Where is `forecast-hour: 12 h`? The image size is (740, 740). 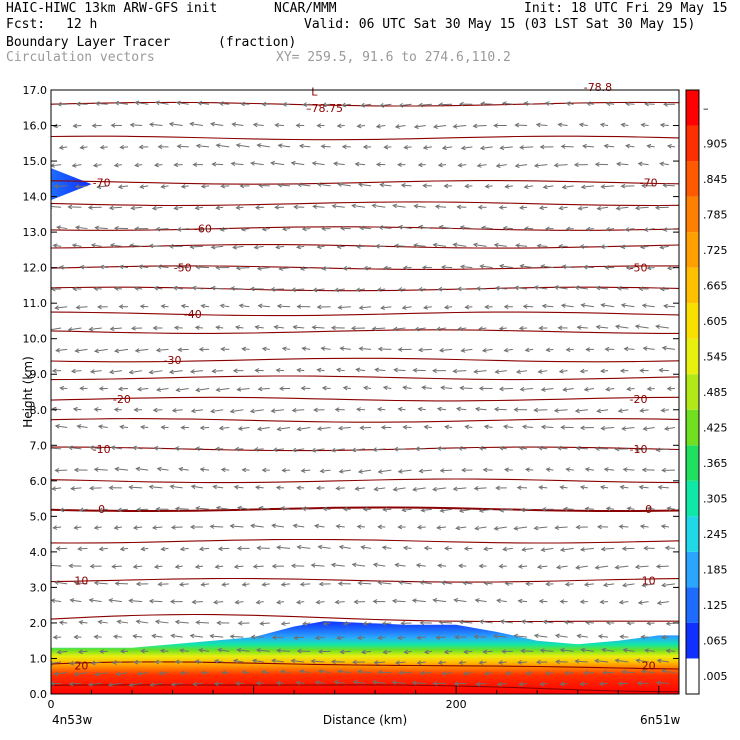
forecast-hour: 12 h is located at coordinates (82, 24).